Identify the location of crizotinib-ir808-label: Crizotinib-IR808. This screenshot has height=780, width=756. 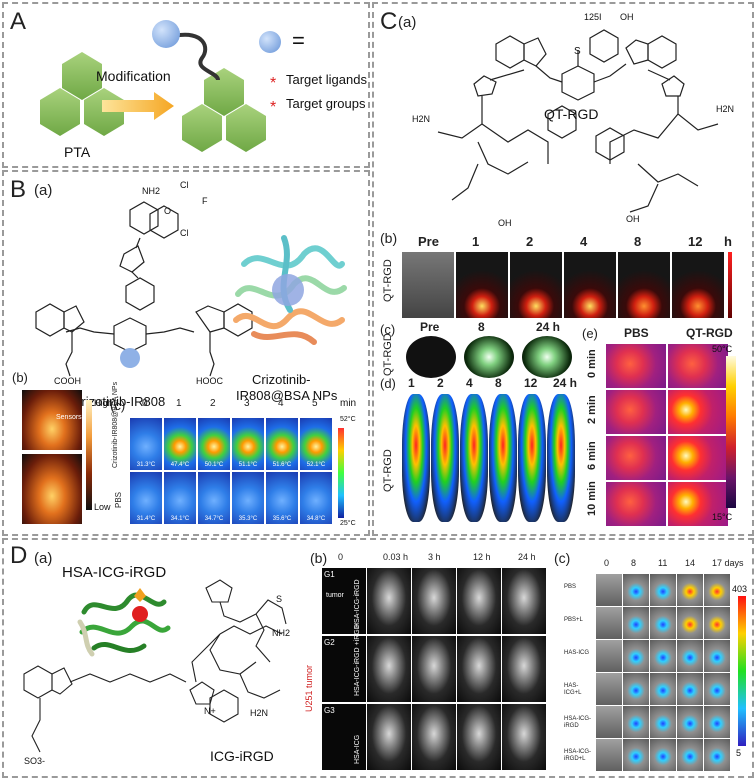
(119, 401).